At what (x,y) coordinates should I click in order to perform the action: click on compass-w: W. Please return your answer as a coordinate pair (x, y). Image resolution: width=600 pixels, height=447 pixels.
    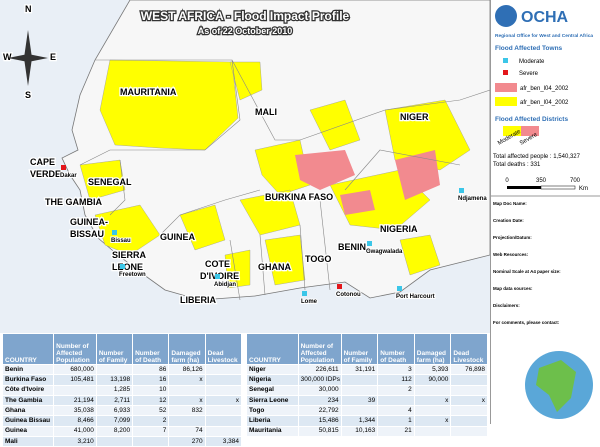
    Looking at the image, I should click on (7, 57).